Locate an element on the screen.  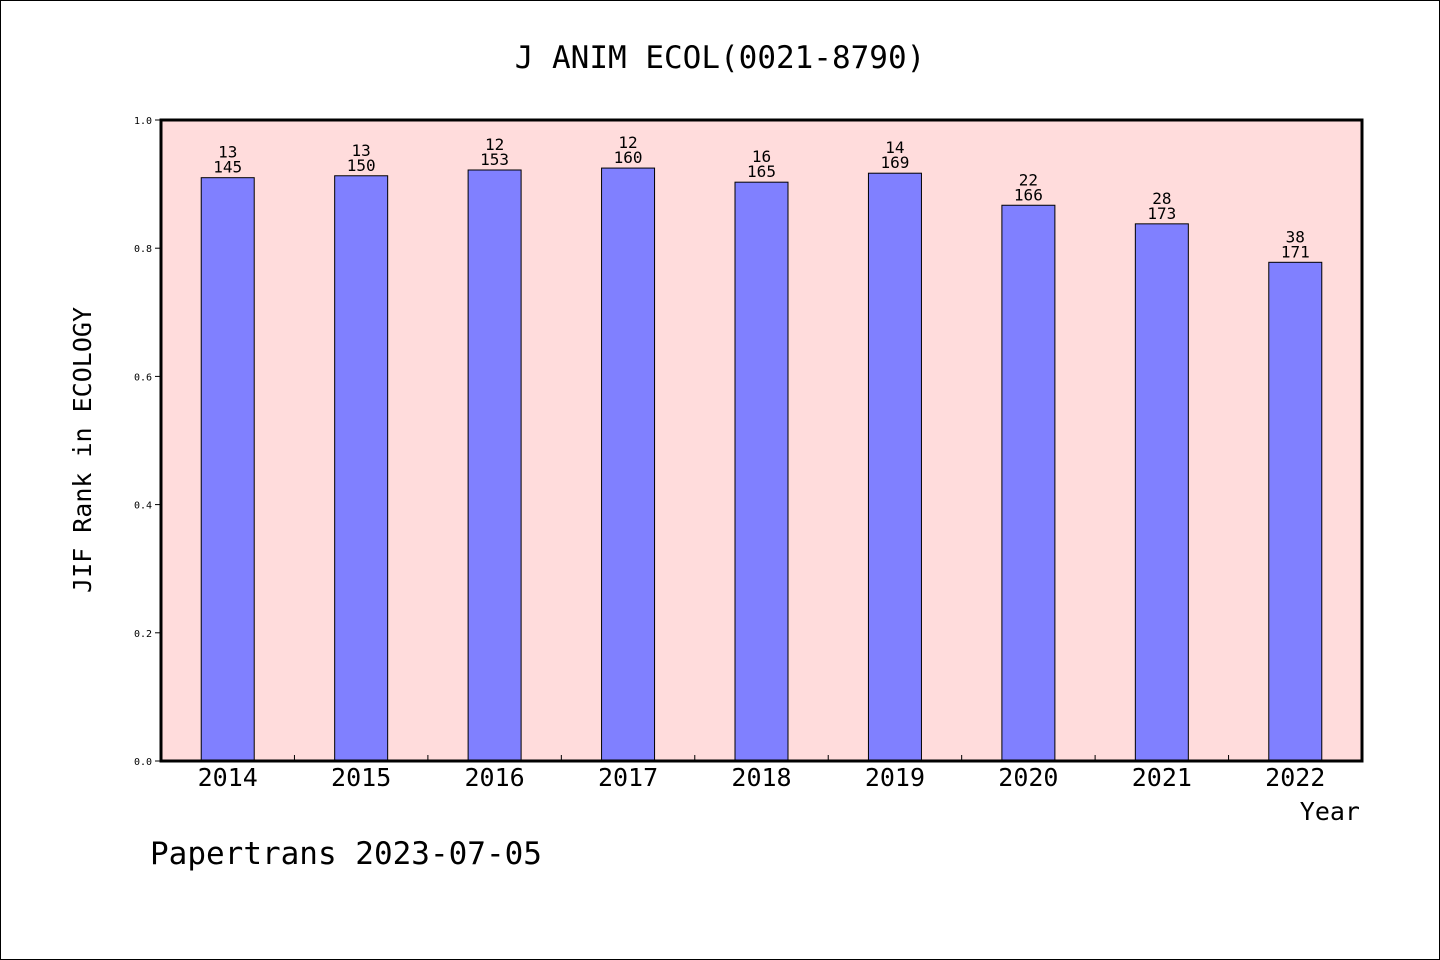
x-axis-label: Year is located at coordinates (1330, 811).